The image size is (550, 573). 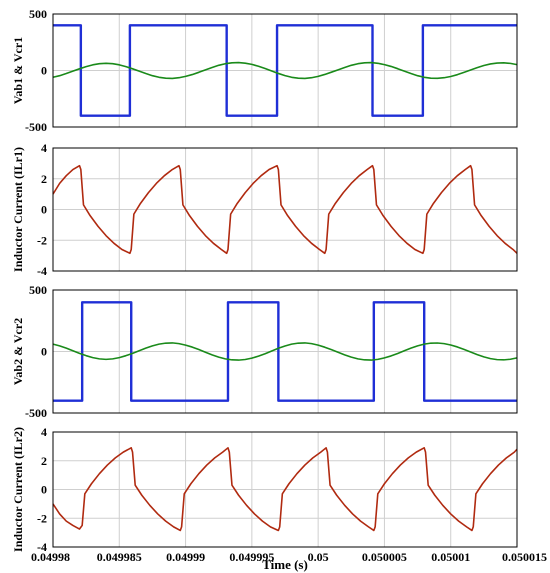 I want to click on x-tick-label: 0.050005, so click(x=384, y=557).